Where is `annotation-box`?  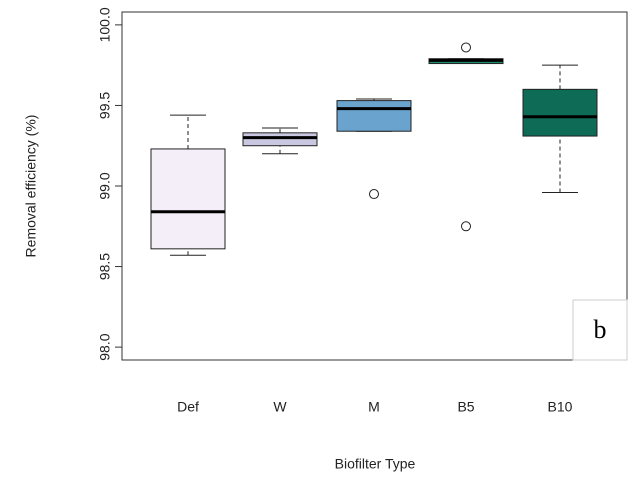
annotation-box is located at coordinates (600, 330).